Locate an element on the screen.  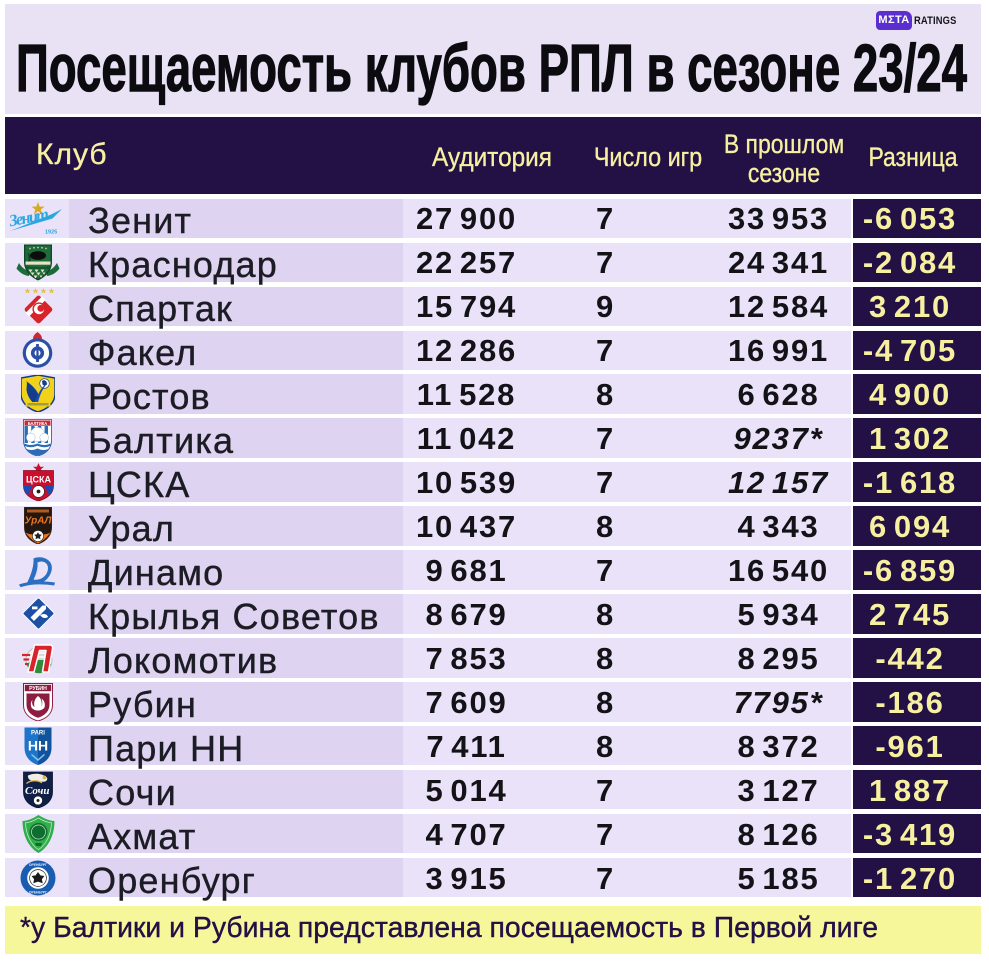
svg-text: Зенит is located at coordinates (30, 217).